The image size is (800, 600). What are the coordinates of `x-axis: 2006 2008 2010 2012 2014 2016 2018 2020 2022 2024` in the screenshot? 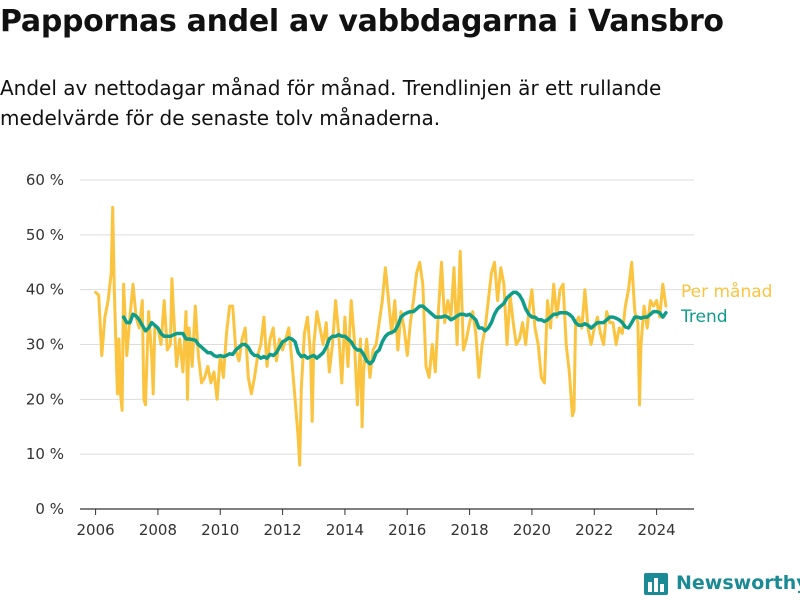 It's located at (385, 523).